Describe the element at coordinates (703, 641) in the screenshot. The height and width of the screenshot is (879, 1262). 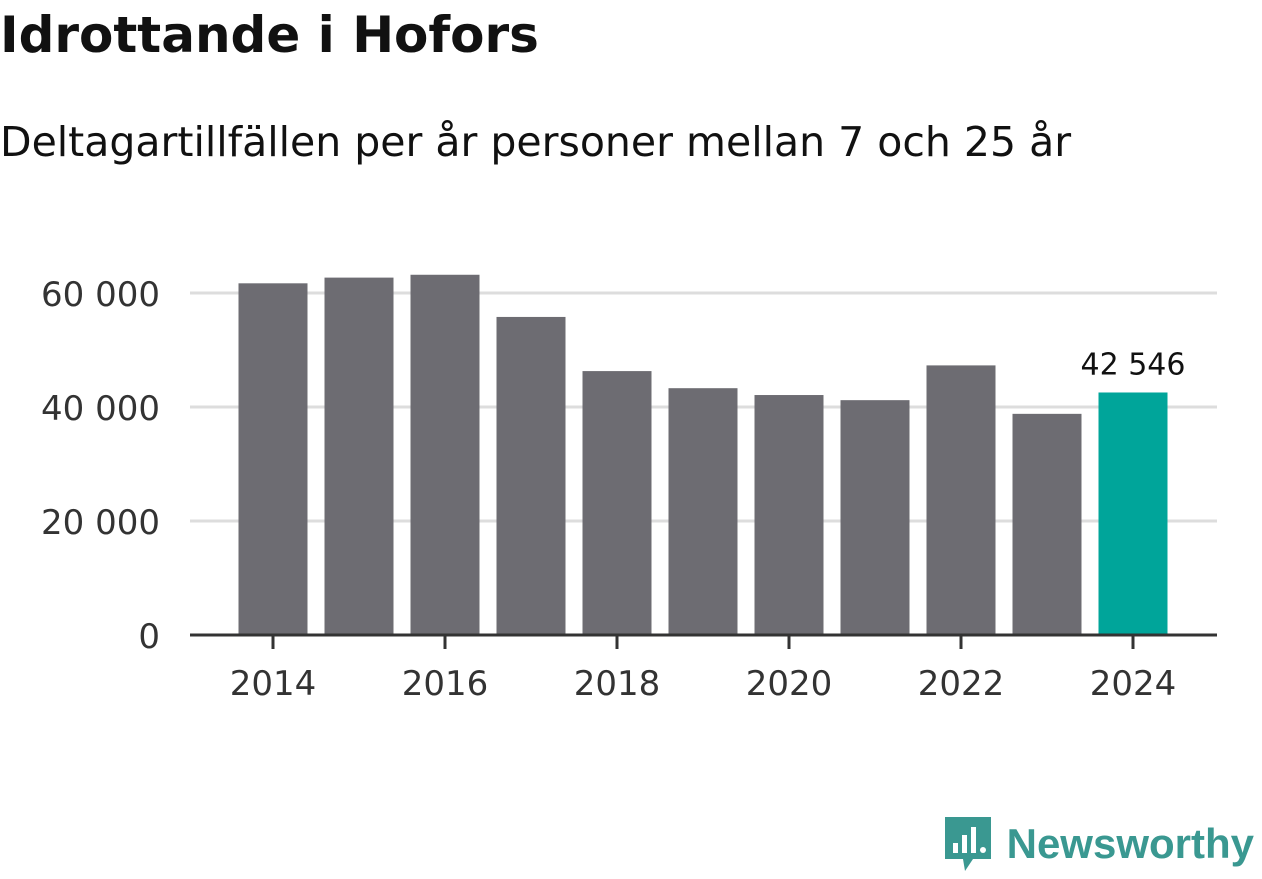
I see `axes` at that location.